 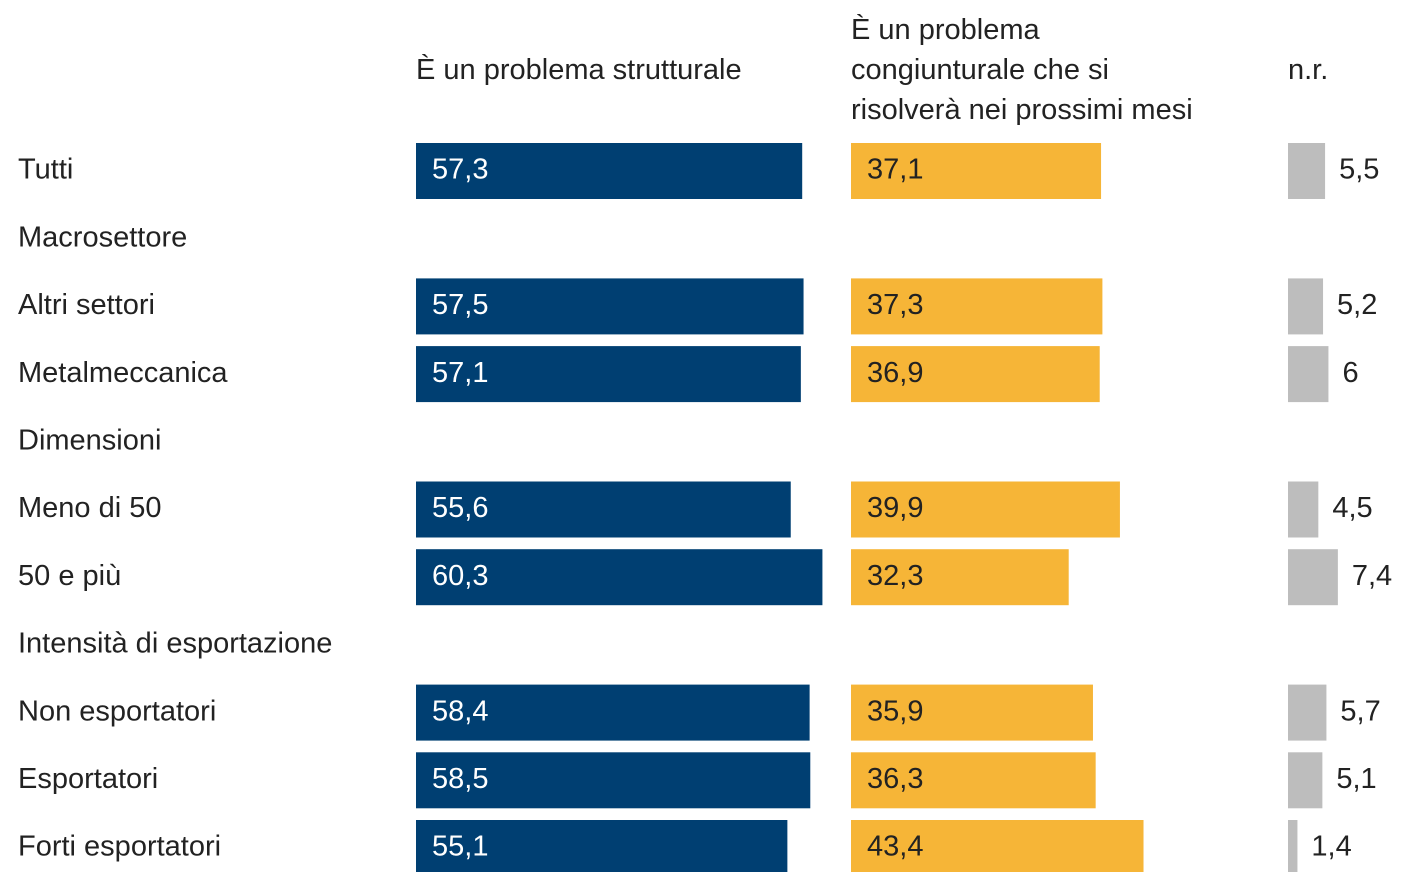 I want to click on value-label: 36,9, so click(x=895, y=373).